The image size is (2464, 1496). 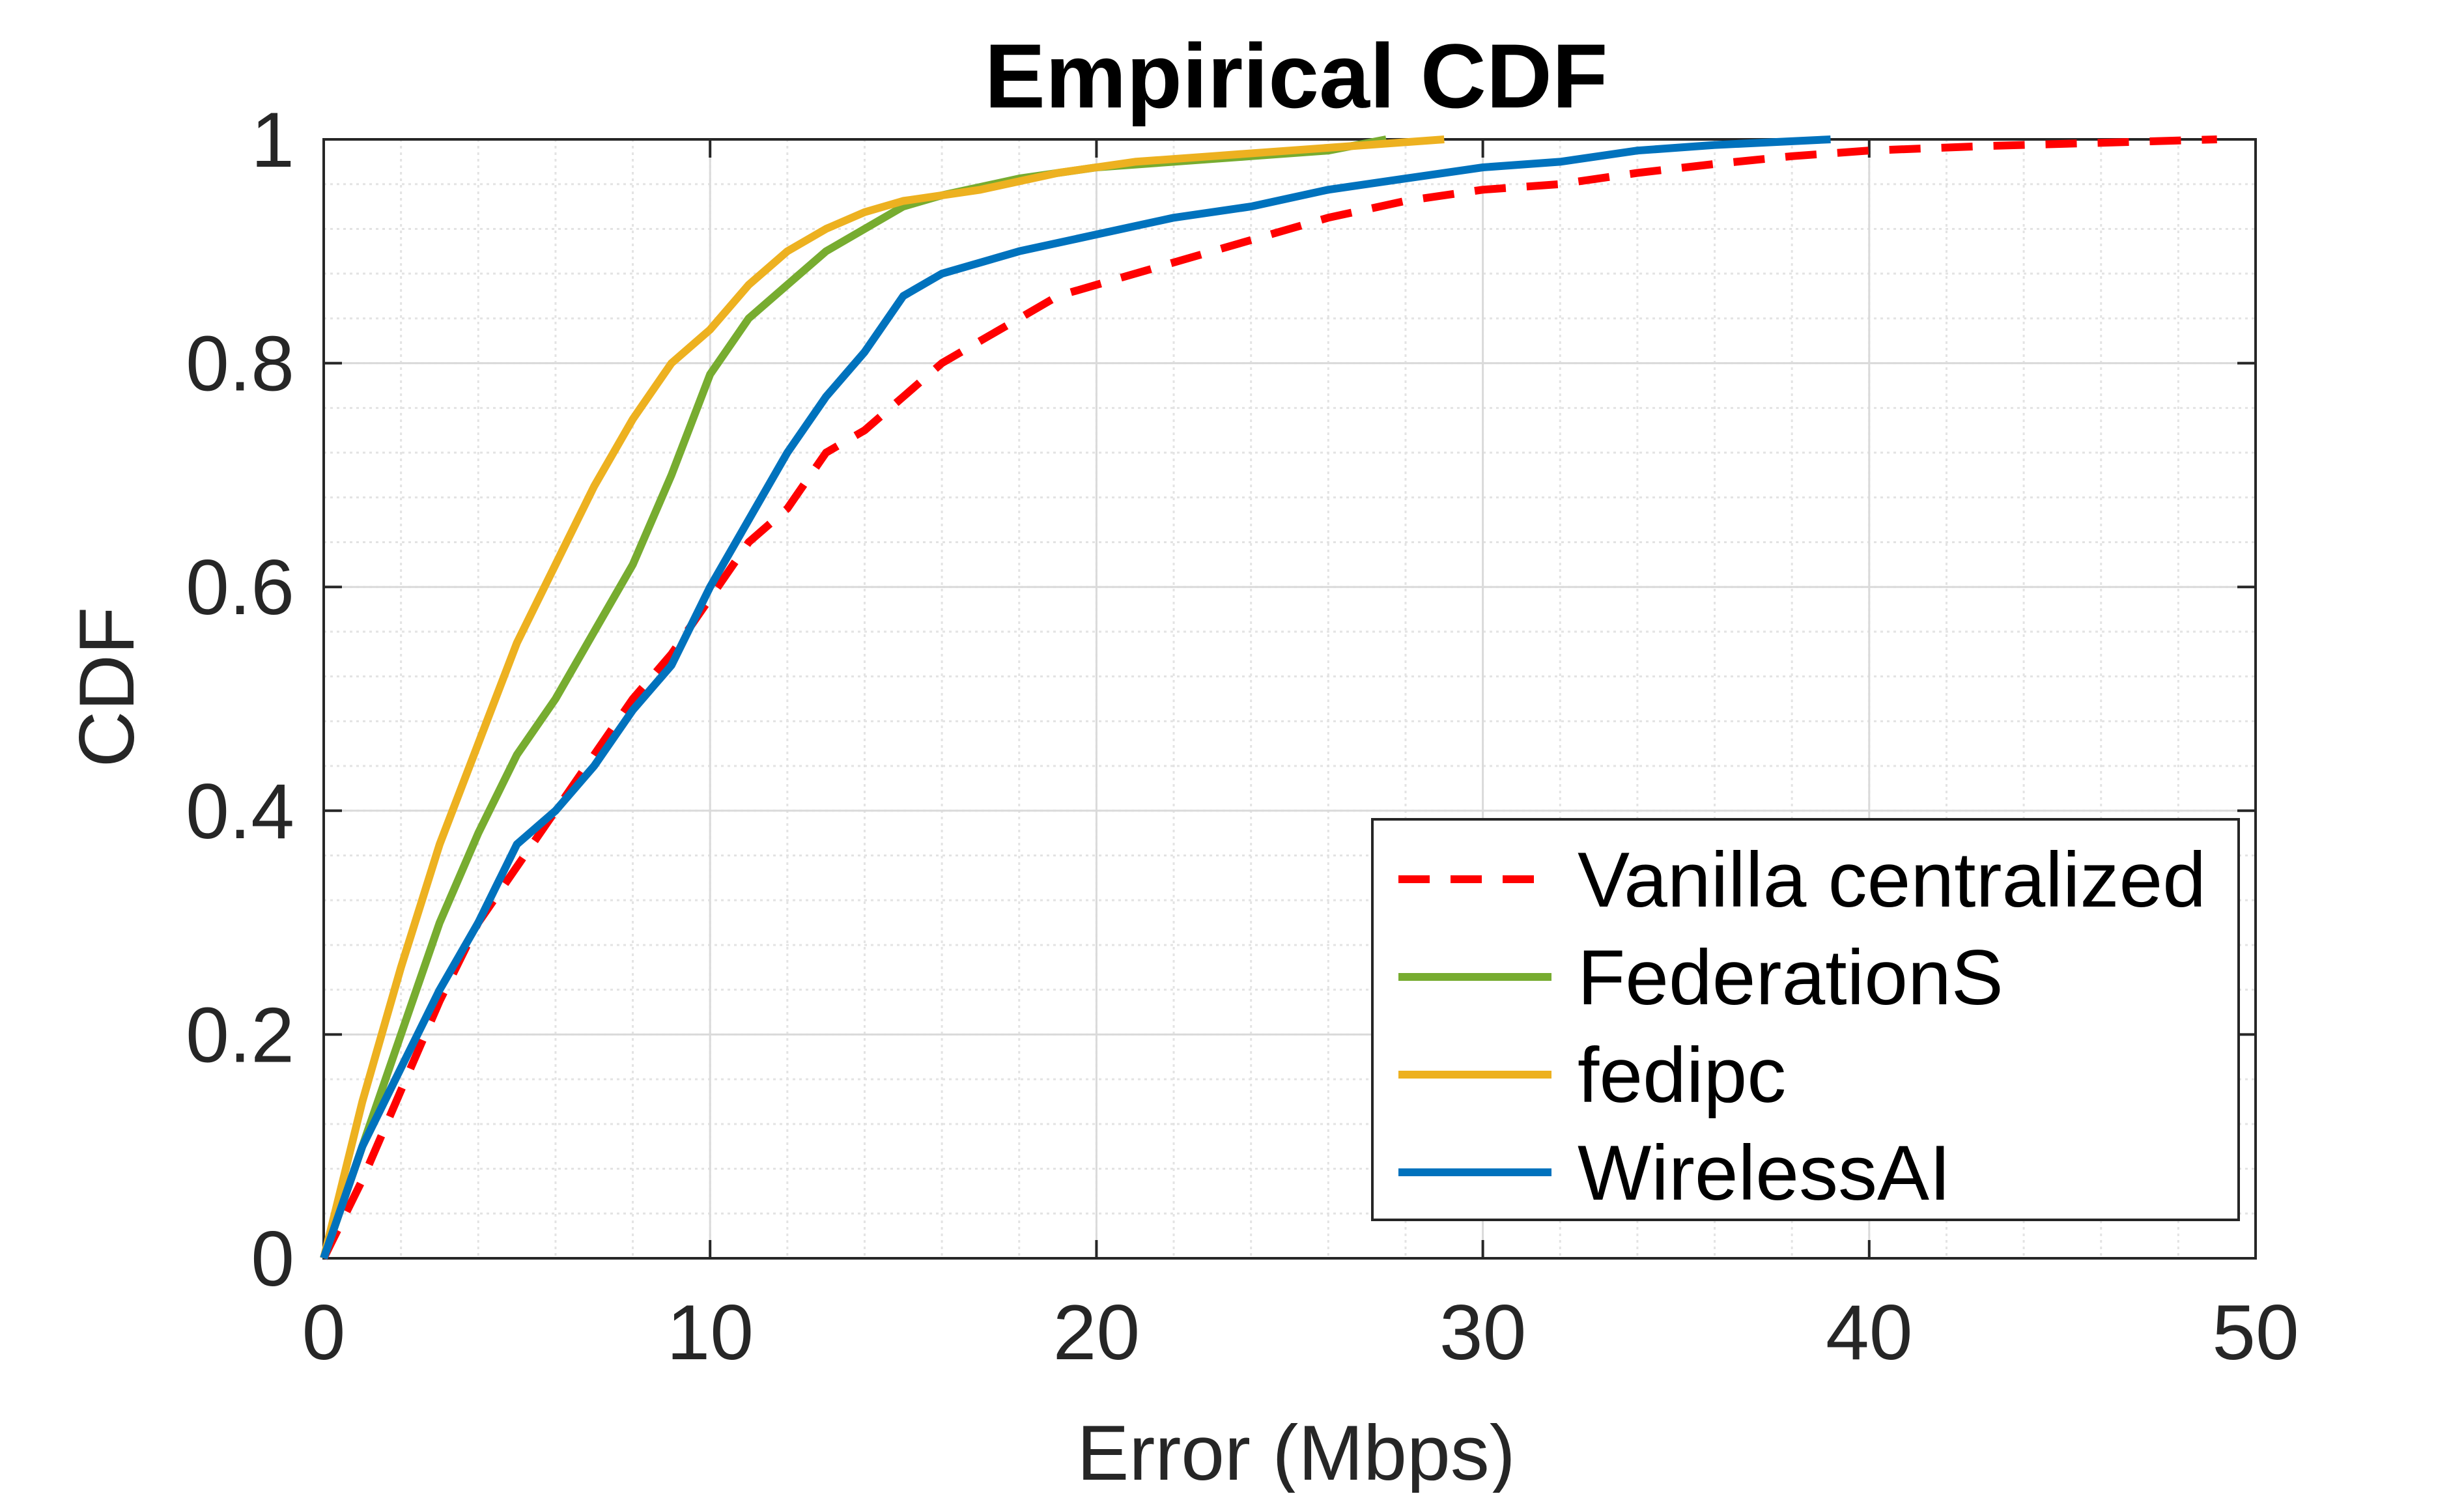 What do you see at coordinates (240, 1035) in the screenshot?
I see `y-tick-label: 0.2` at bounding box center [240, 1035].